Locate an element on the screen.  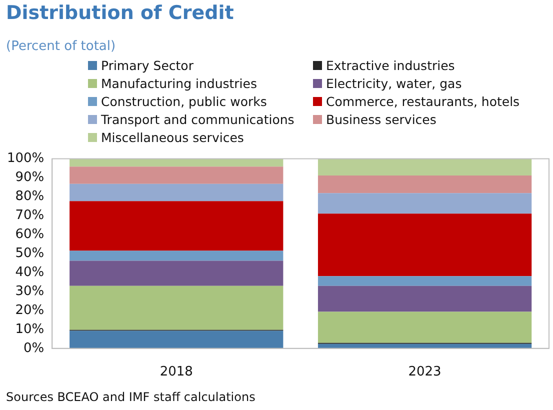
x-tick-label: 2023 is located at coordinates (425, 372).